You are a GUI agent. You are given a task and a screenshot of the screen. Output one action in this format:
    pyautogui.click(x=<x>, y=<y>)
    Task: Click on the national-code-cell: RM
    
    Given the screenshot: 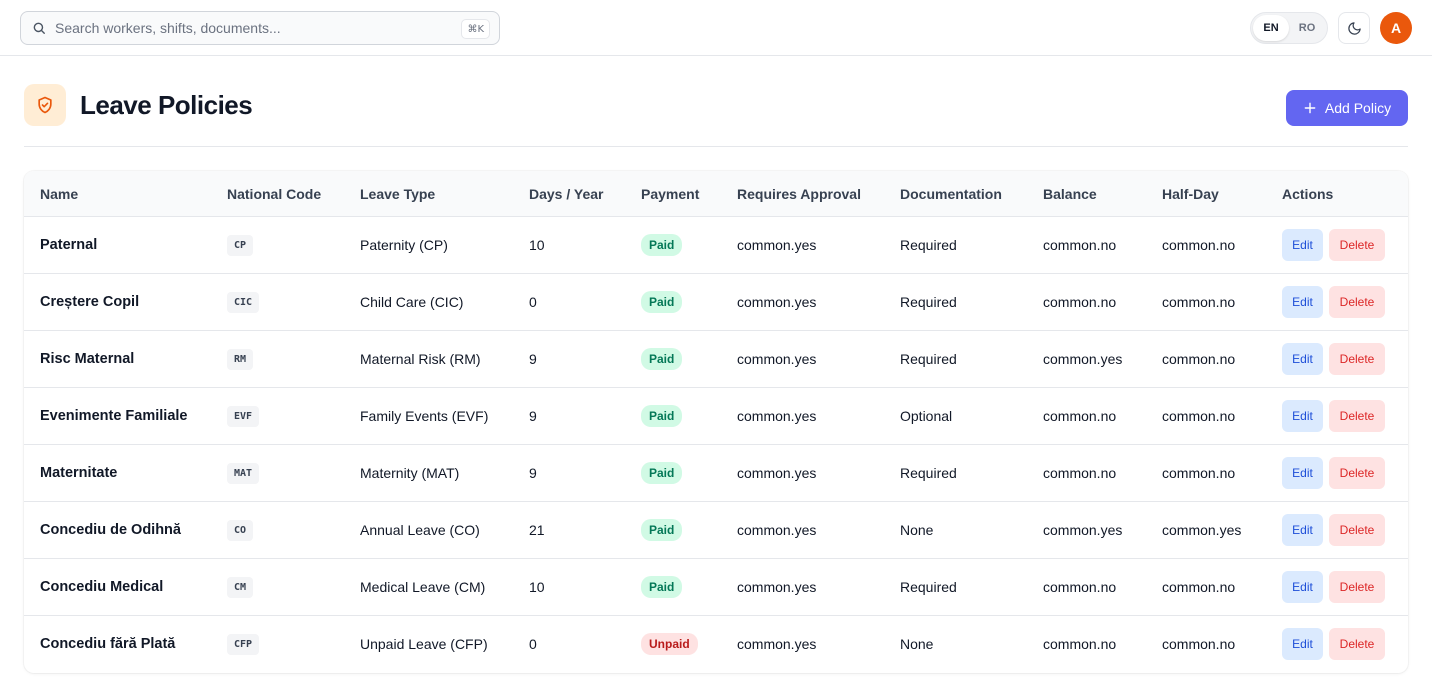 What is the action you would take?
    pyautogui.click(x=240, y=359)
    